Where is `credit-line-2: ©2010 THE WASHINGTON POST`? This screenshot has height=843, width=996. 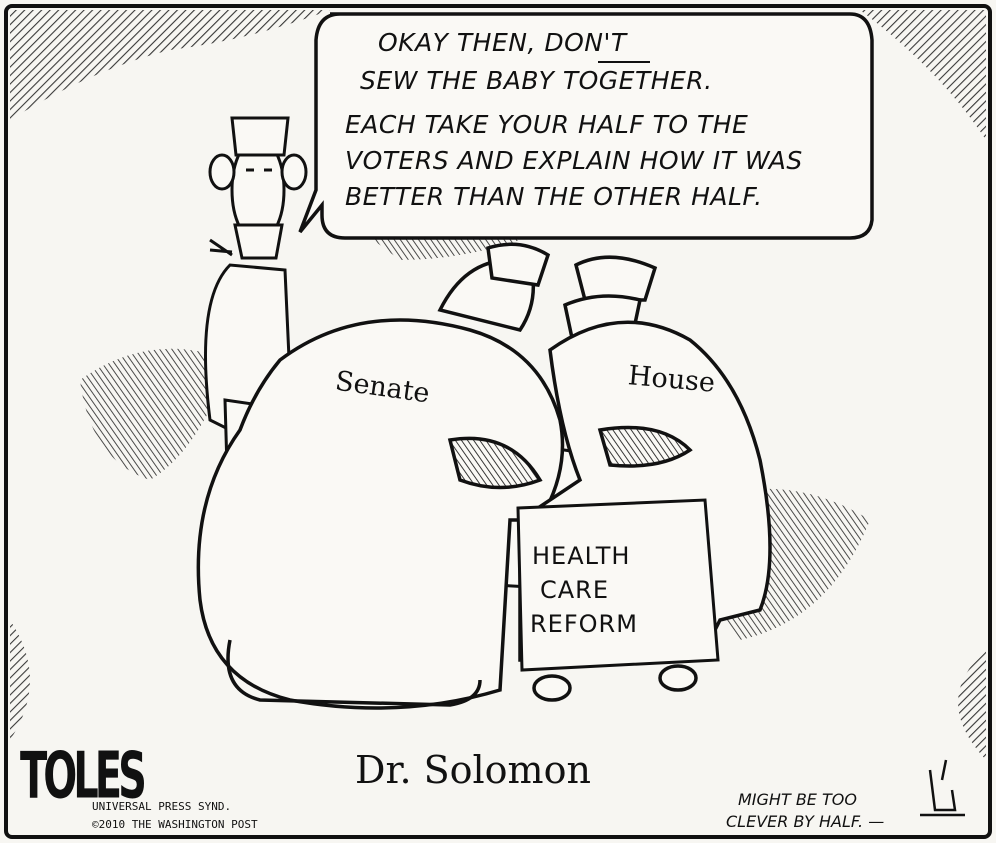
credit-line-2: ©2010 THE WASHINGTON POST is located at coordinates (175, 824).